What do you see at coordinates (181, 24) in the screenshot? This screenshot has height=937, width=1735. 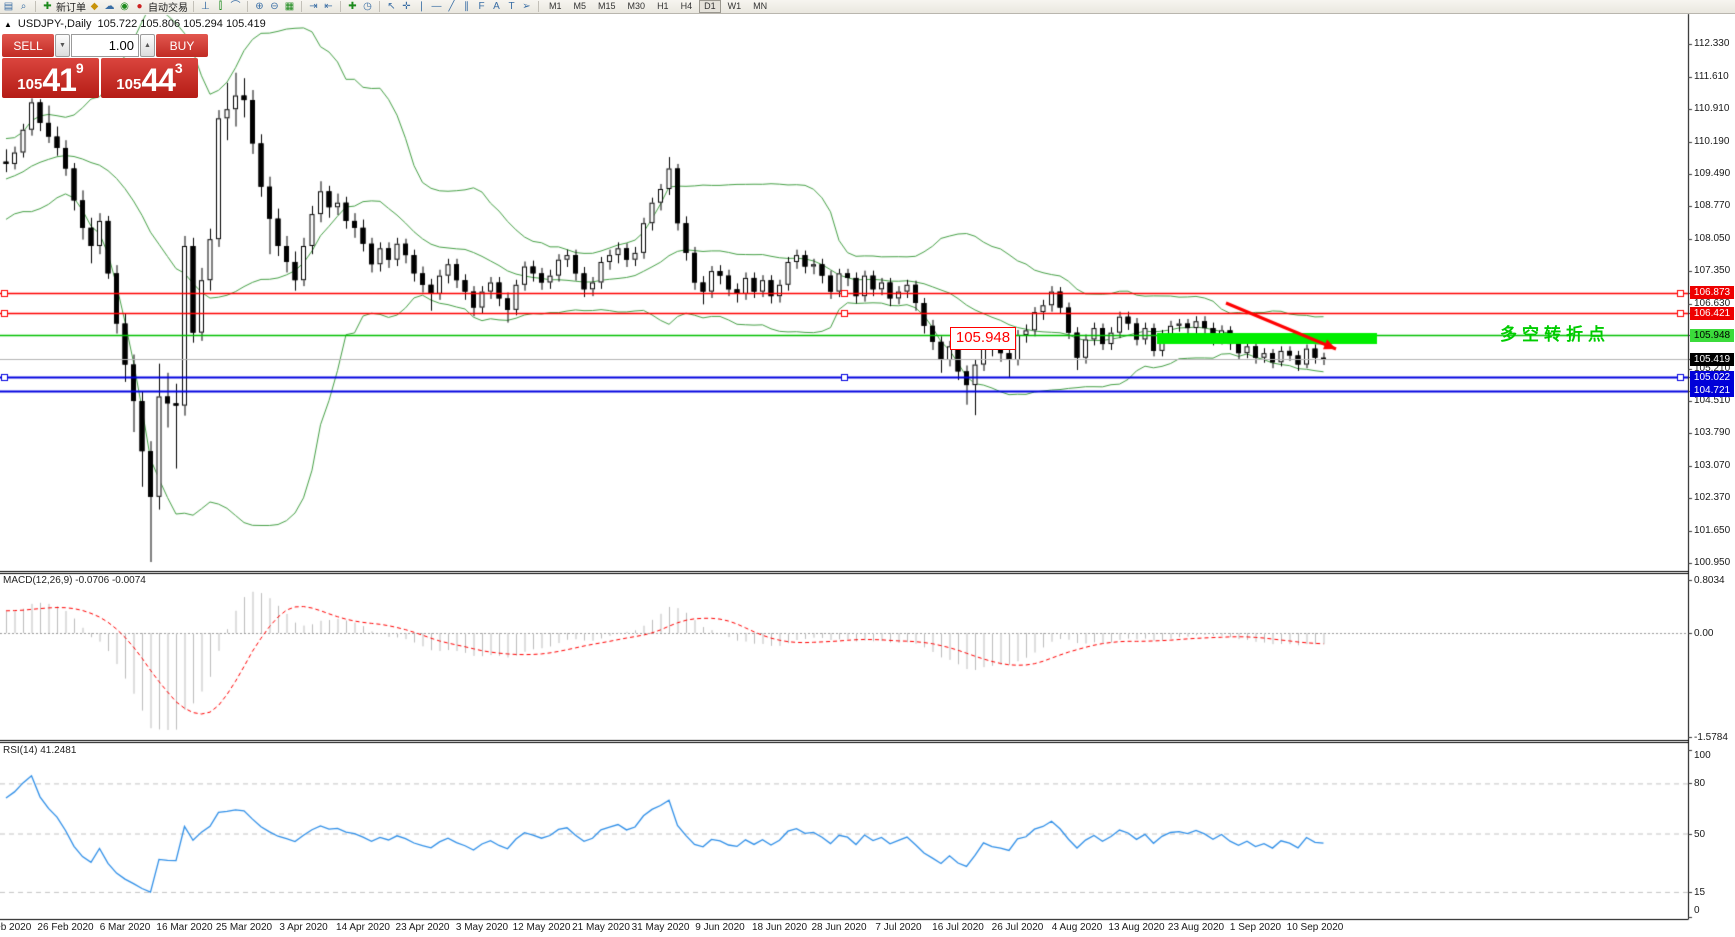 I see `chart-ohlc-readout: 105.722 105.806 105.294 105.419` at bounding box center [181, 24].